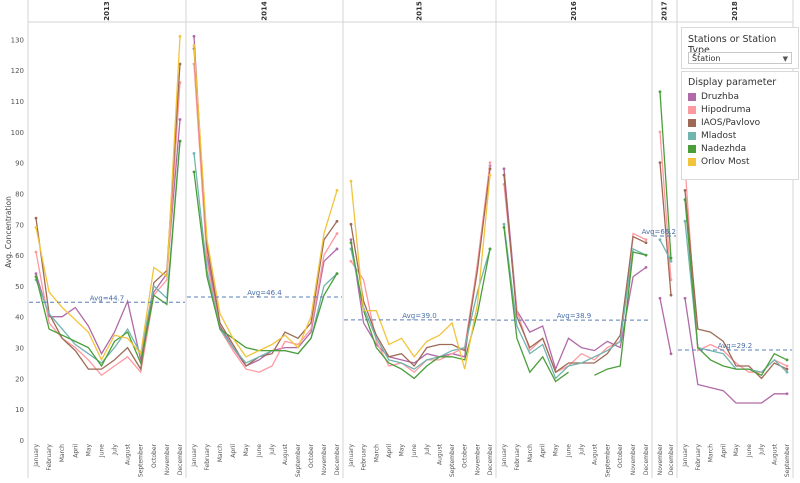 This screenshot has height=483, width=800. What do you see at coordinates (8, 232) in the screenshot?
I see `y-axis-label: Avg. Concentration` at bounding box center [8, 232].